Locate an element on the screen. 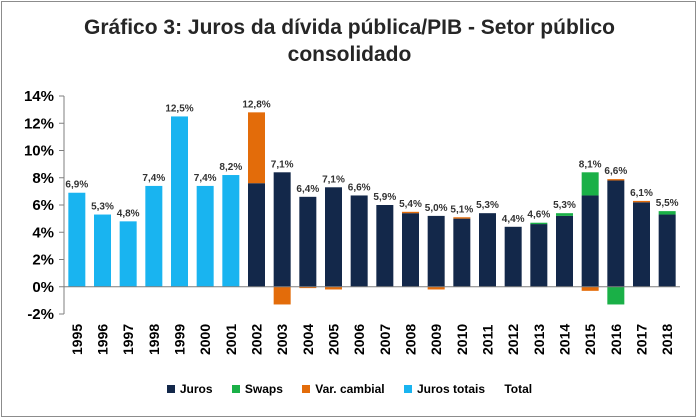 The height and width of the screenshot is (420, 699). legend-label-juros: Juros is located at coordinates (196, 389).